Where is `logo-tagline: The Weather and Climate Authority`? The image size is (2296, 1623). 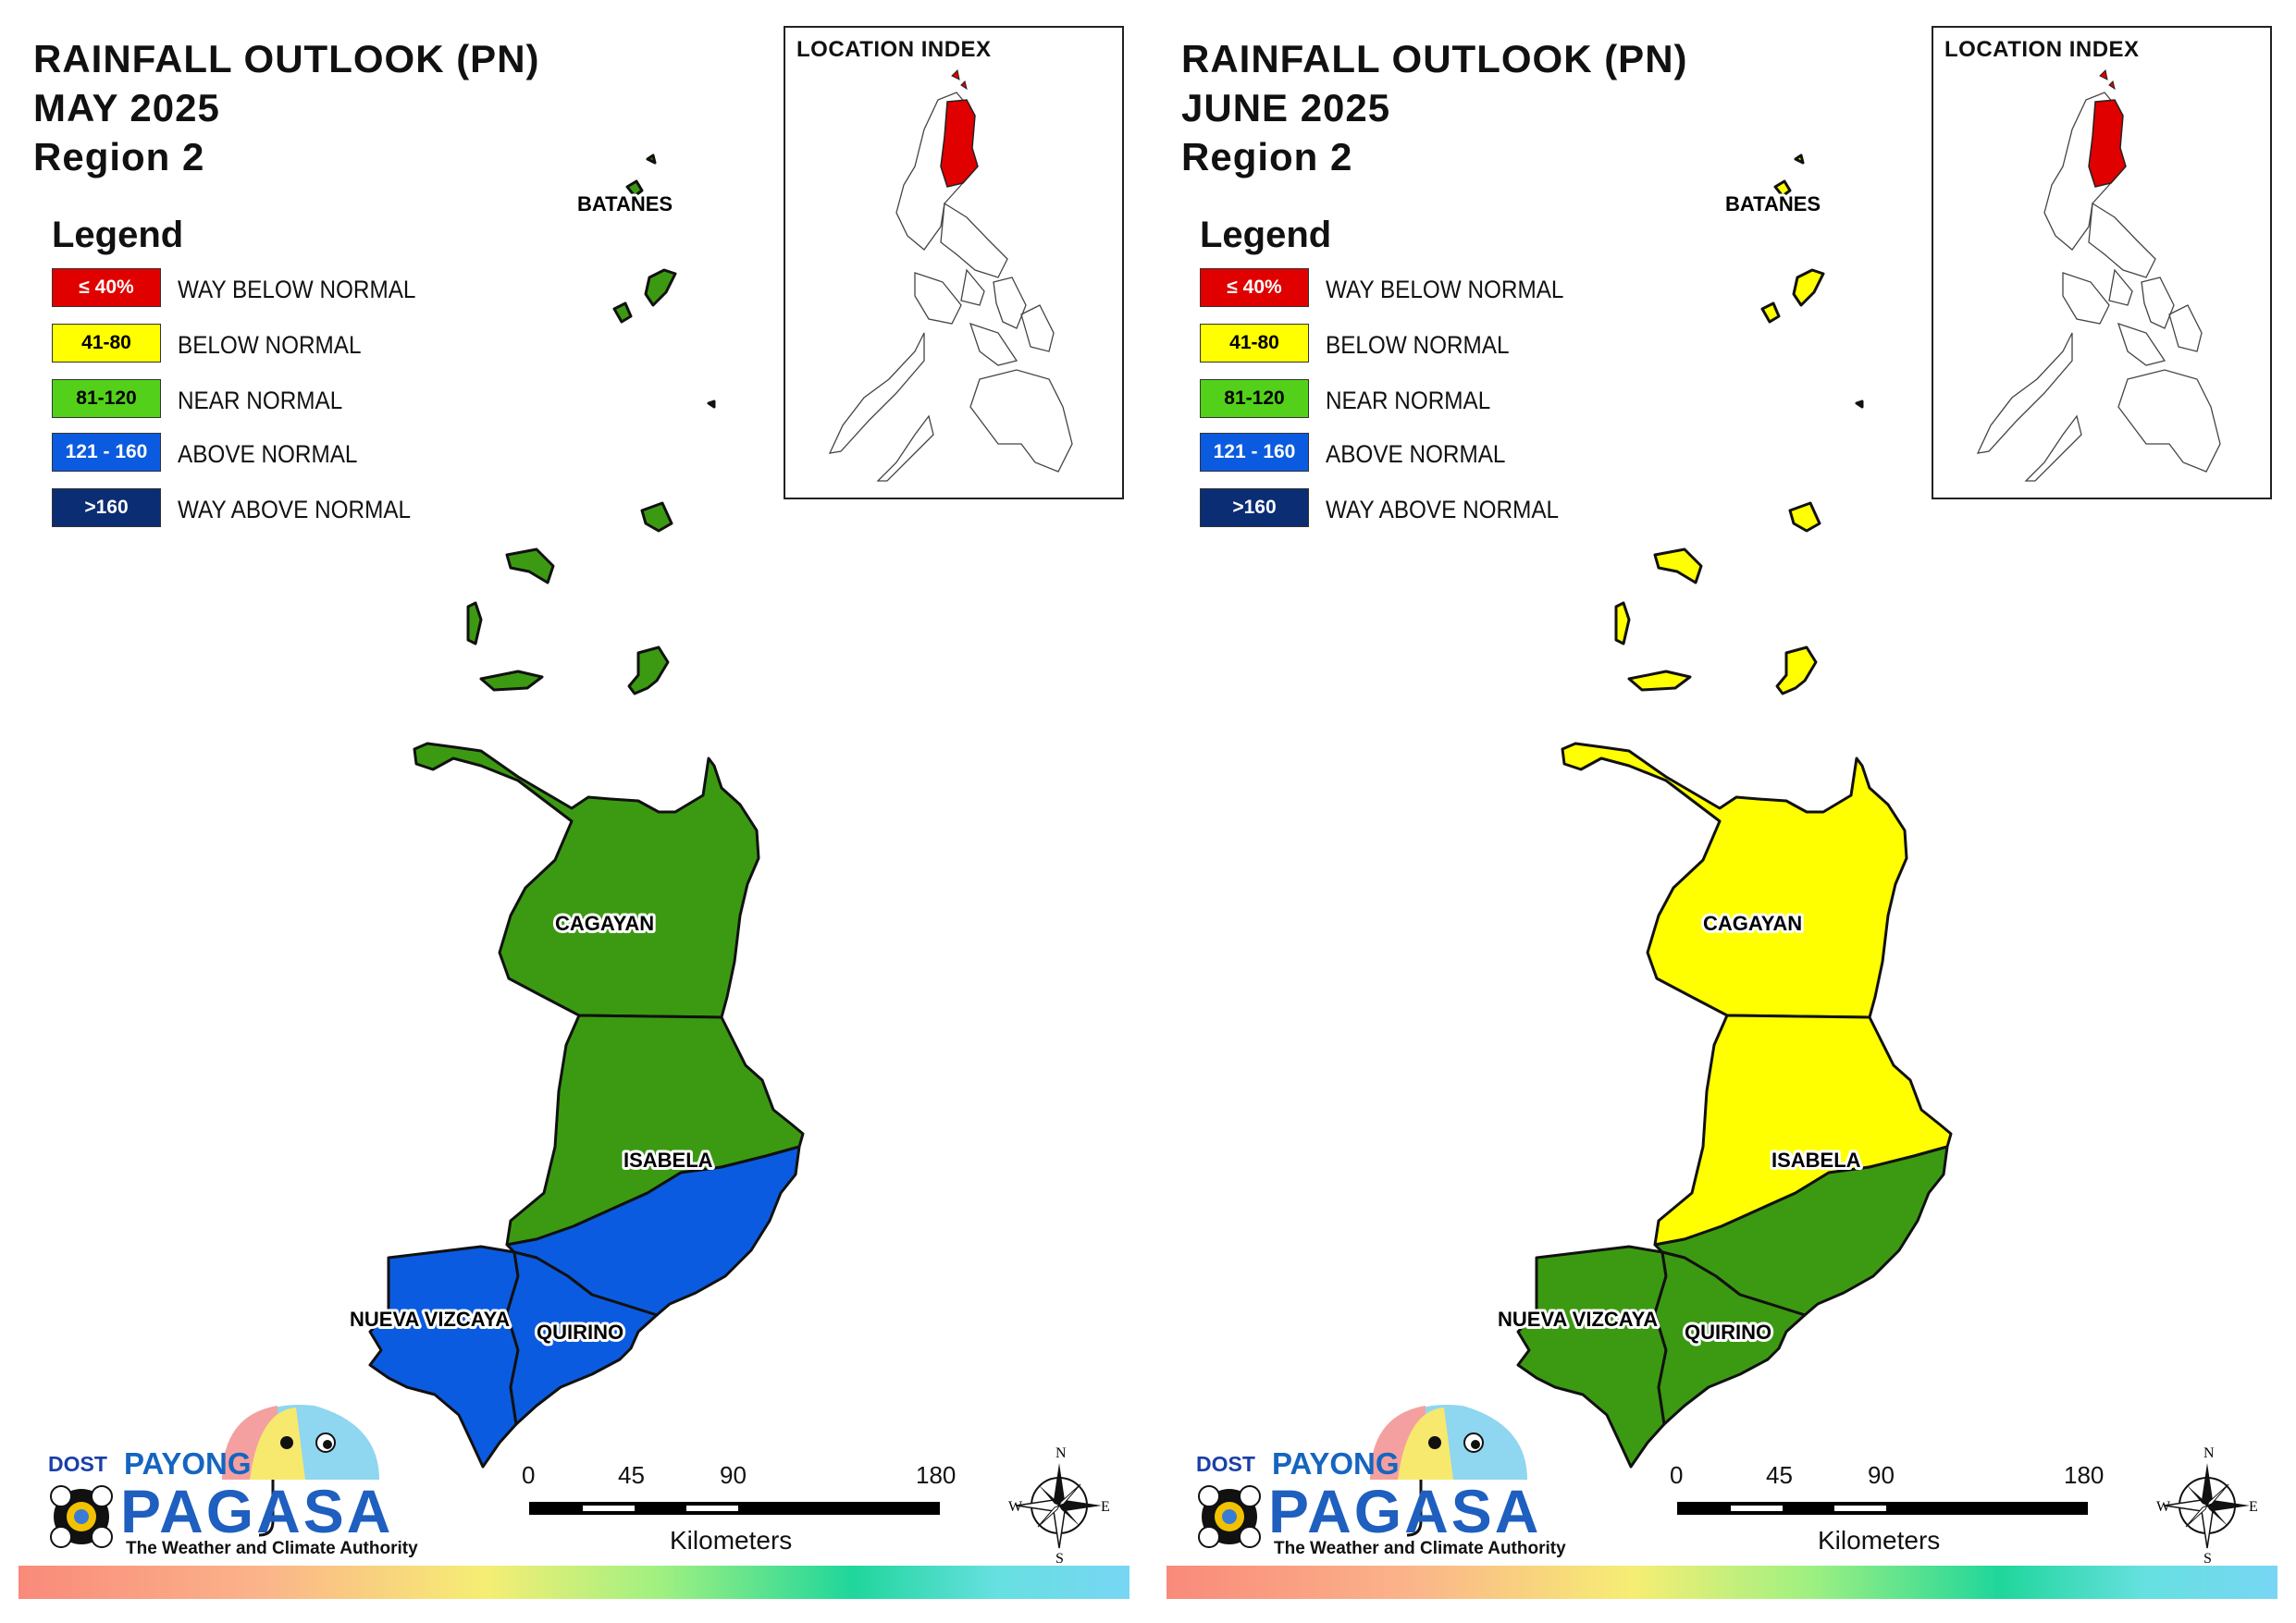
logo-tagline: The Weather and Climate Authority is located at coordinates (272, 1548).